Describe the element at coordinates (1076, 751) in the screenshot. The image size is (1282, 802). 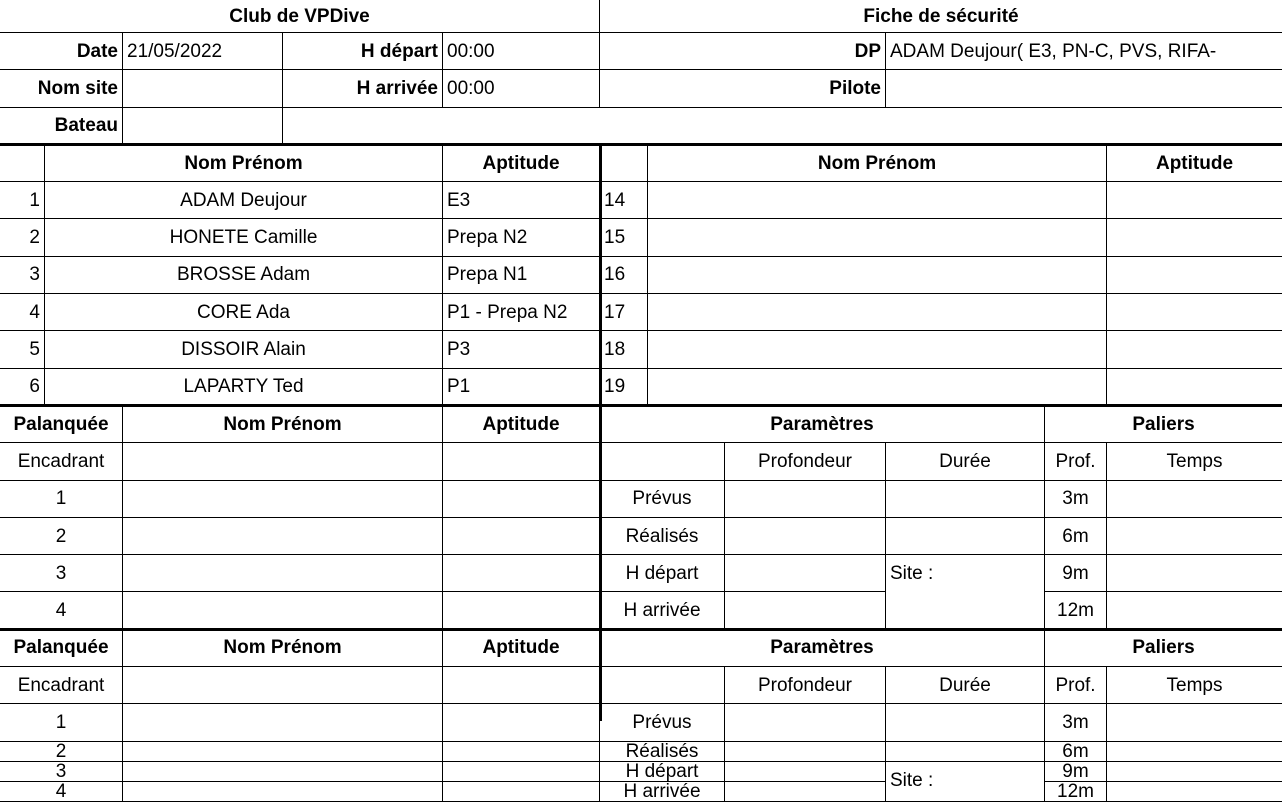
I see `palier-depth: 6m` at that location.